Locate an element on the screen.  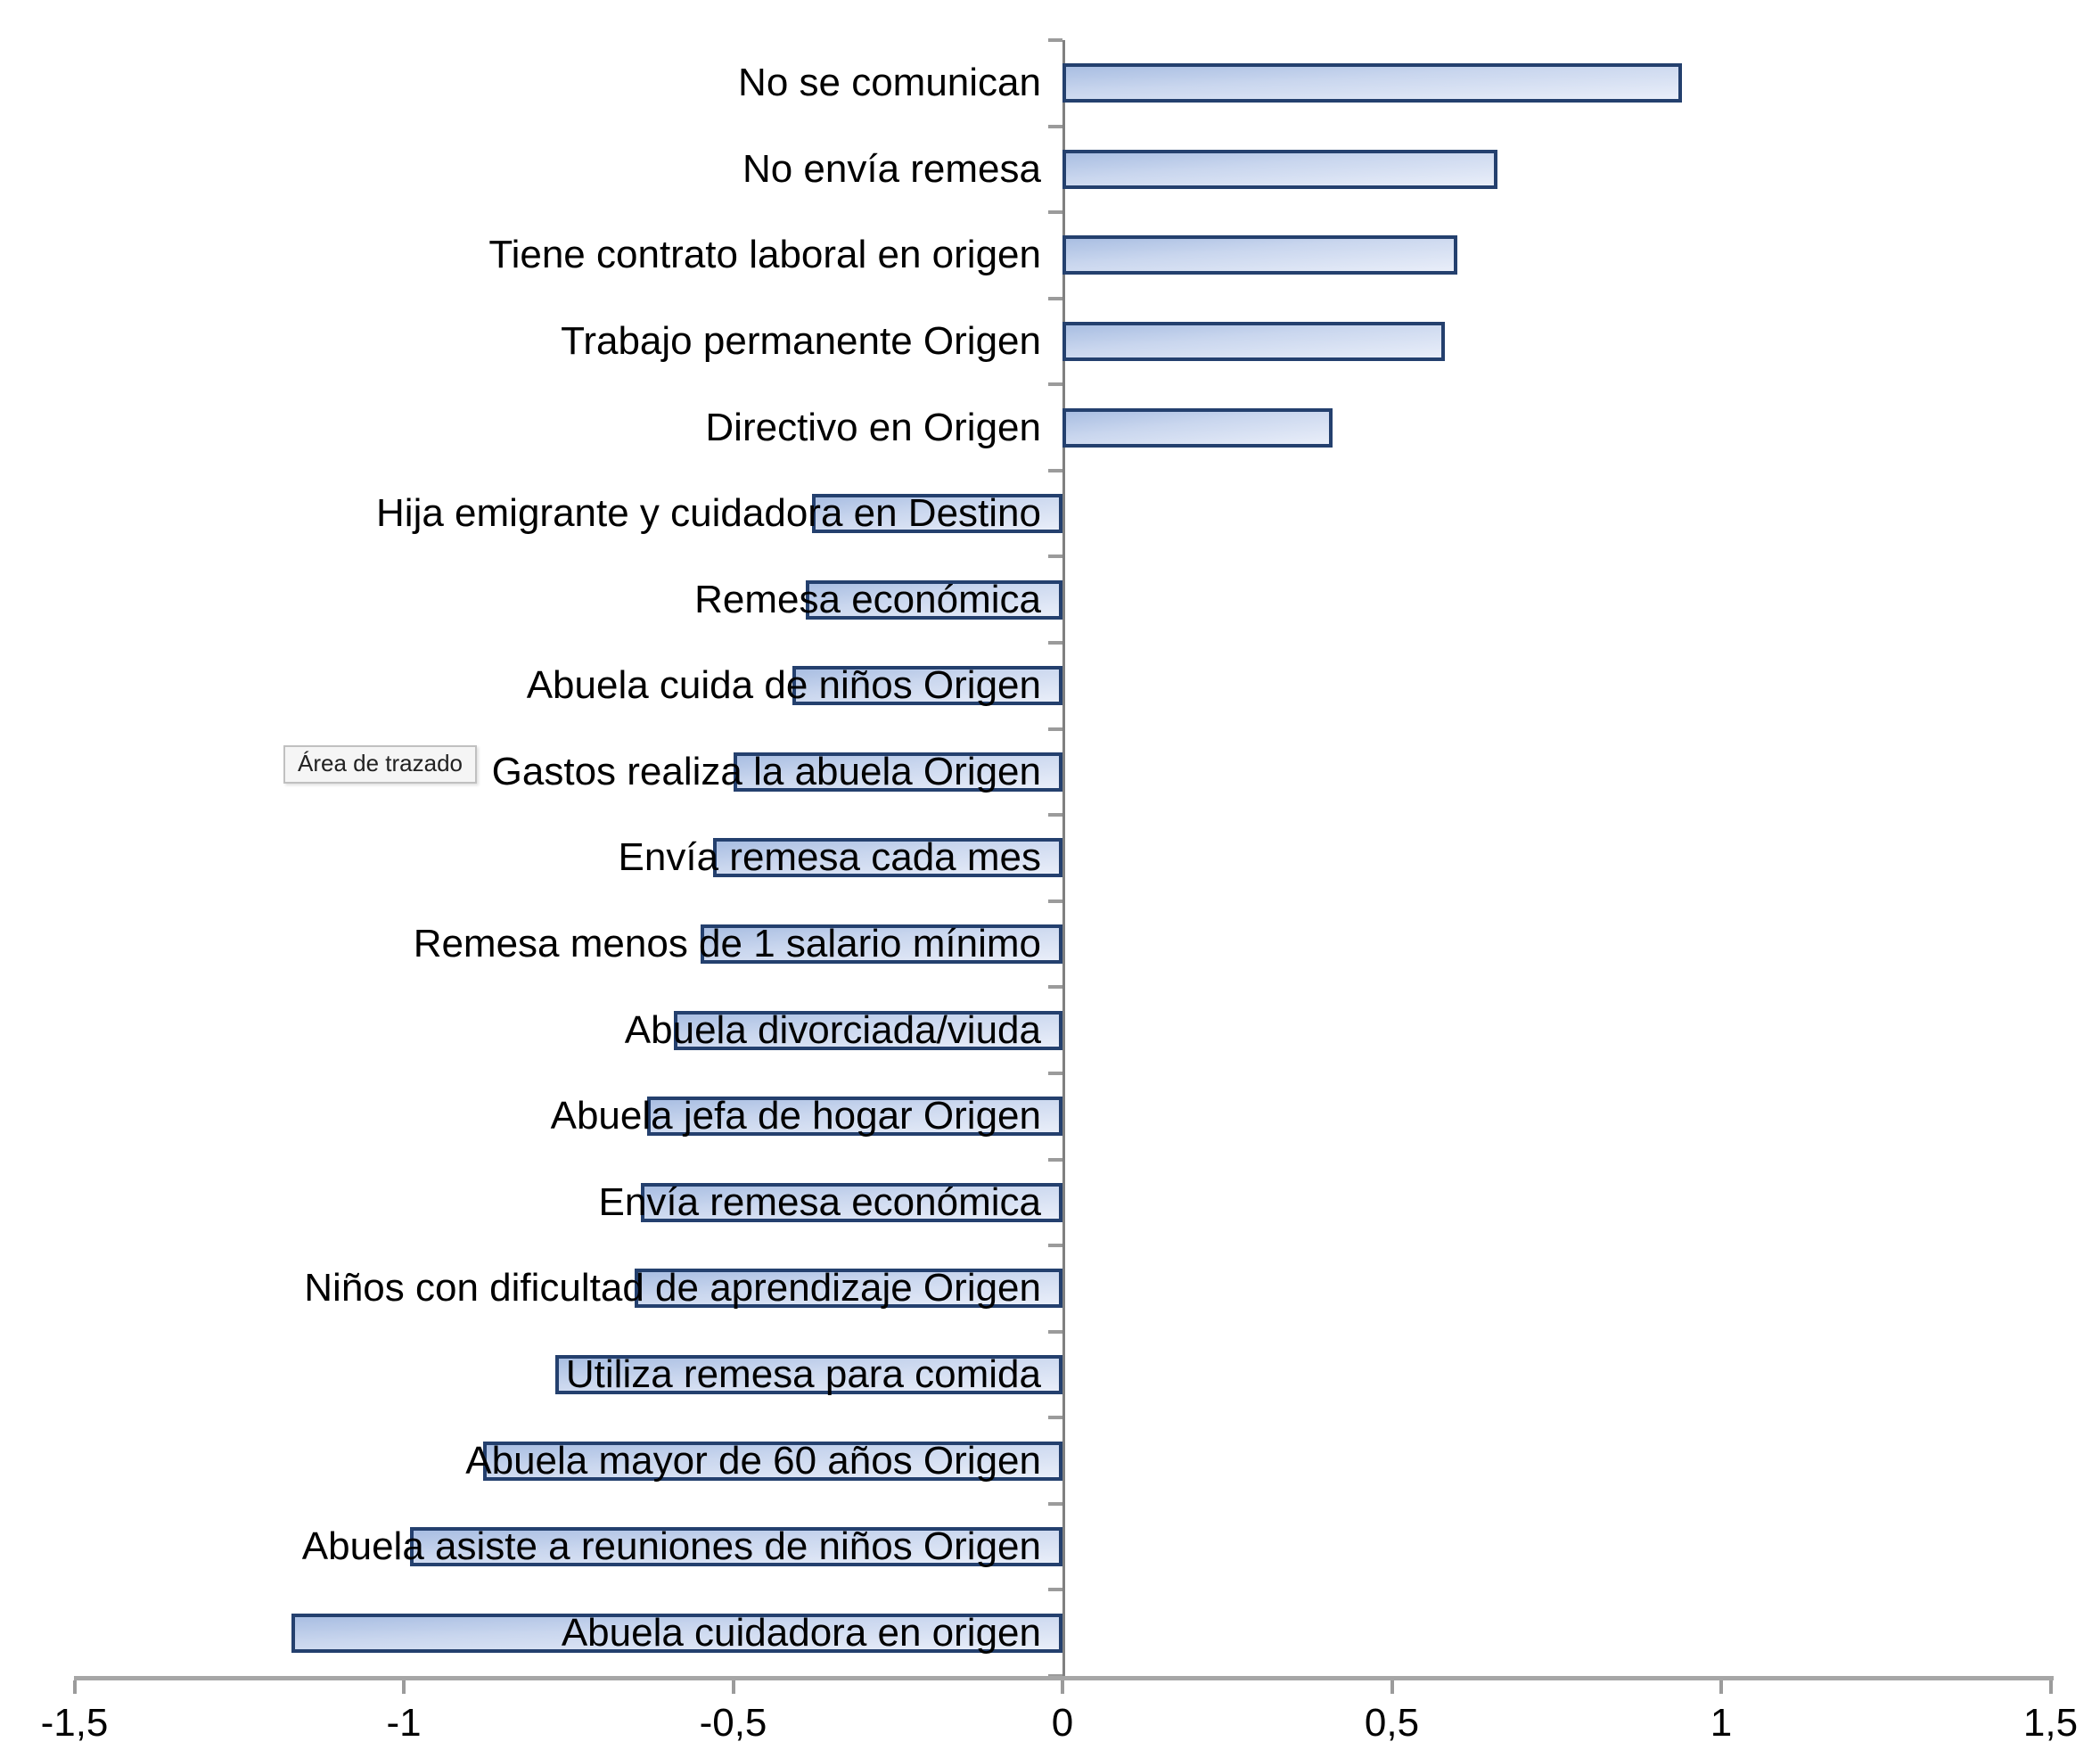
value-axis-tick-label: 0,5 is located at coordinates (1392, 1723).